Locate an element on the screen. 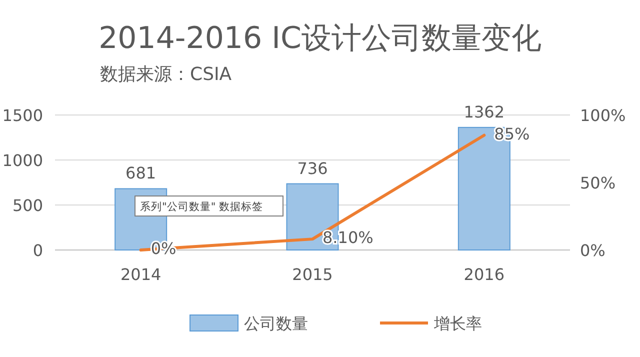 This screenshot has width=640, height=357. y2-tick-label: 0% is located at coordinates (593, 250).